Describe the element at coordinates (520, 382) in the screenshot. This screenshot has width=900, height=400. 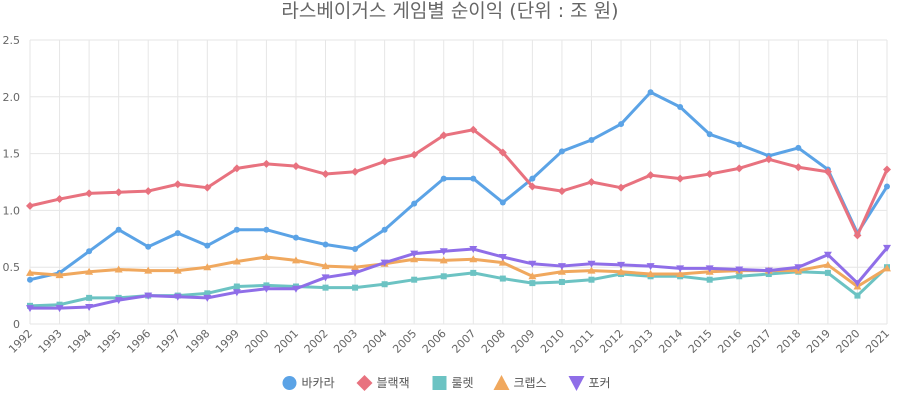
I see `legend-item: 크랩스` at that location.